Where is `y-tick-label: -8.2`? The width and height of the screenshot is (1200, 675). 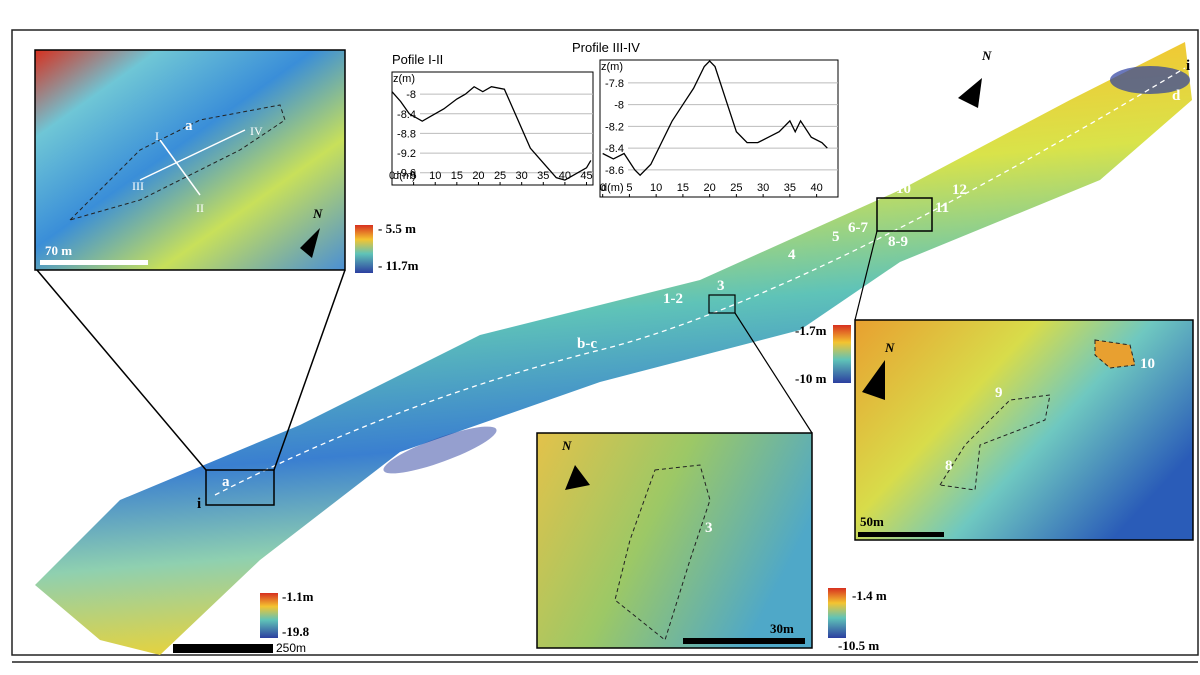 y-tick-label: -8.2 is located at coordinates (614, 127).